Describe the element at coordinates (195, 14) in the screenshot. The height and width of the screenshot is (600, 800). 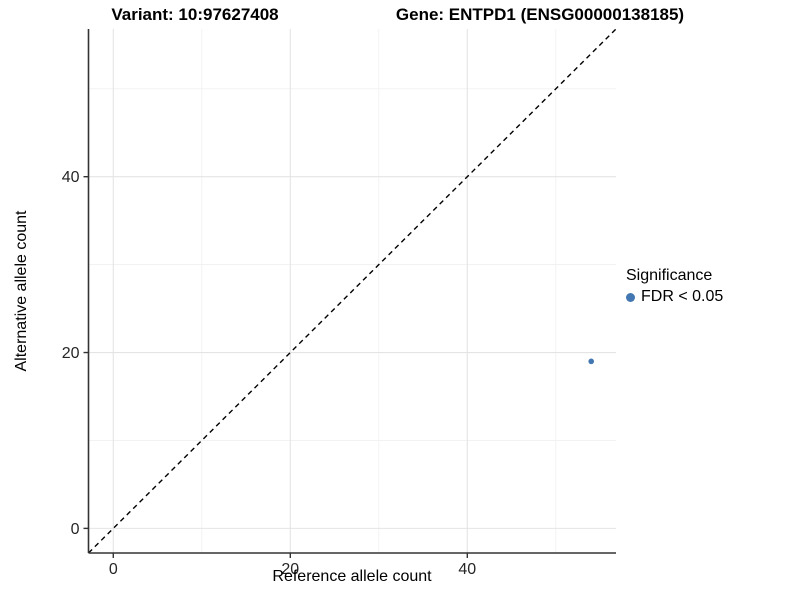
I see `plot-title-variant: Variant: 10:97627408` at that location.